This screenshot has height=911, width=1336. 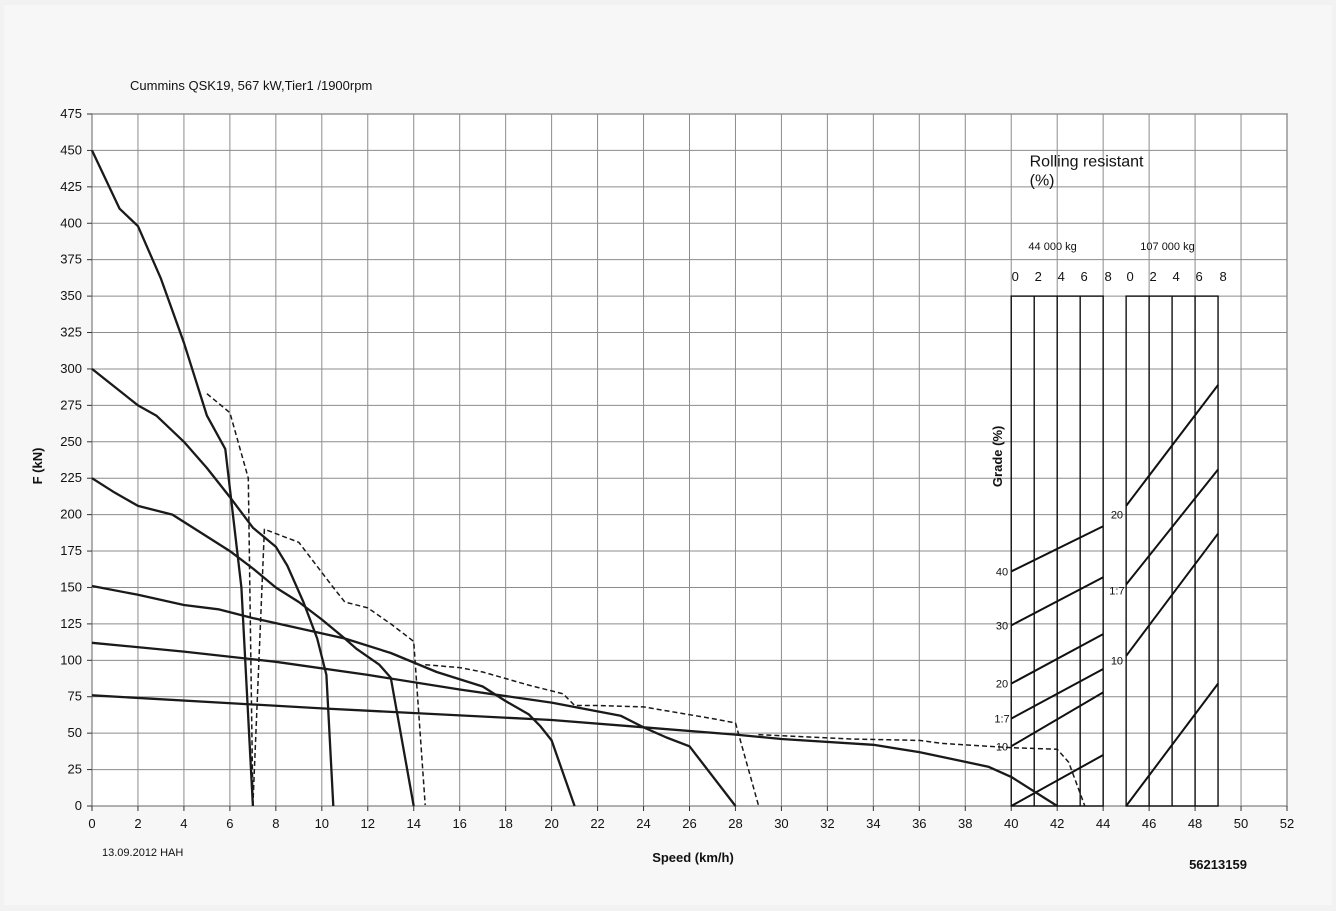 I want to click on right-grade-label: 1:7, so click(x=1116, y=591).